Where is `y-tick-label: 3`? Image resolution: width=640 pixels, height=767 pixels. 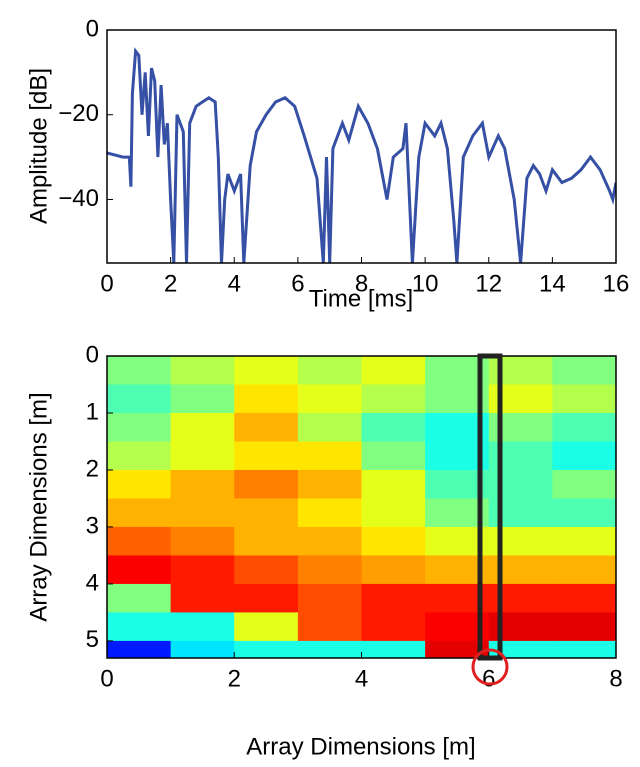 y-tick-label: 3 is located at coordinates (92, 525).